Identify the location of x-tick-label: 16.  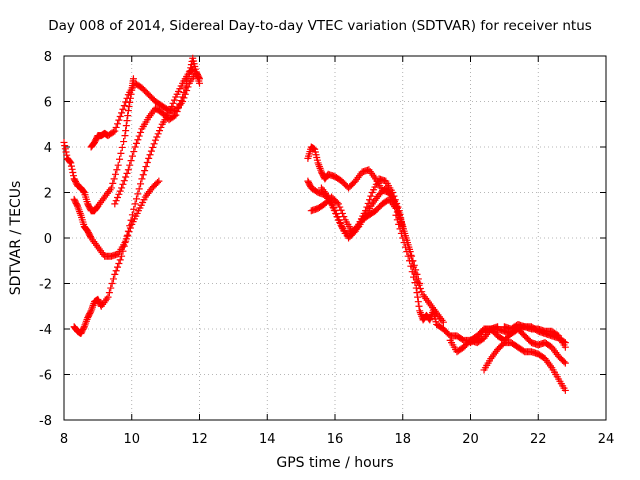
(335, 439).